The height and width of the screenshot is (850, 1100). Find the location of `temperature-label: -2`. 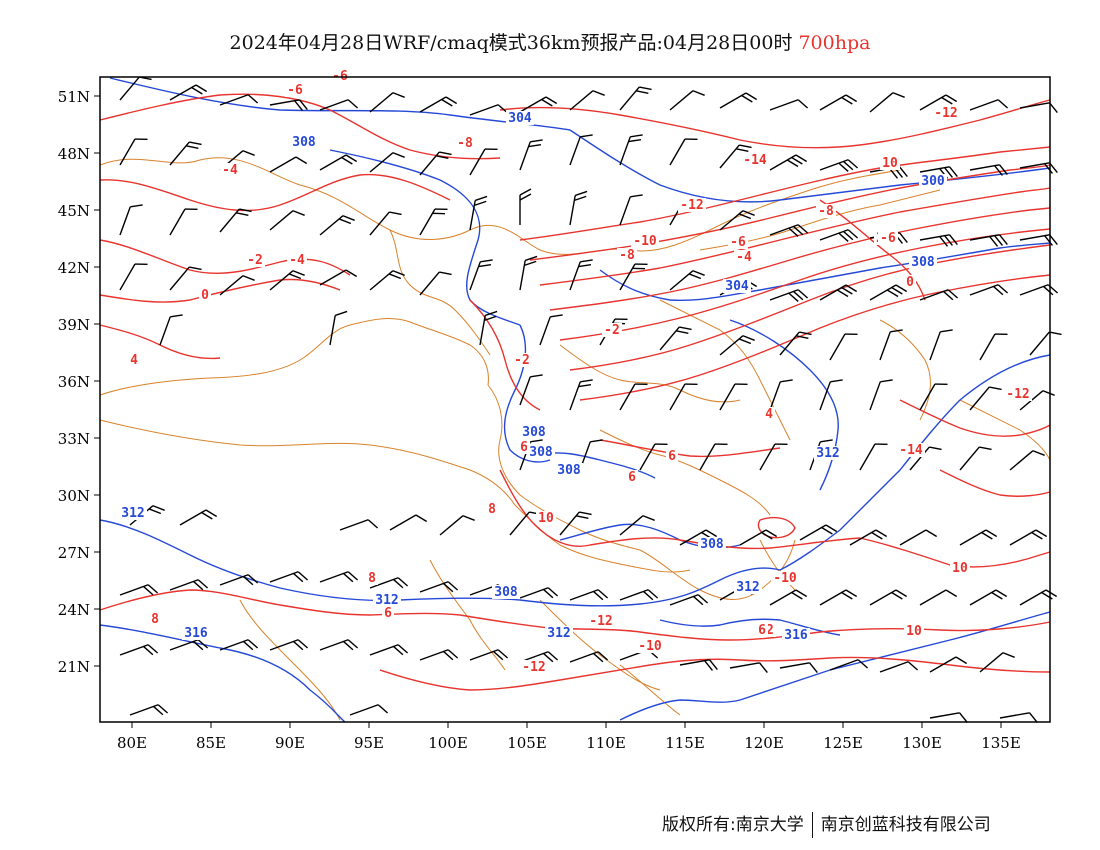

temperature-label: -2 is located at coordinates (612, 330).